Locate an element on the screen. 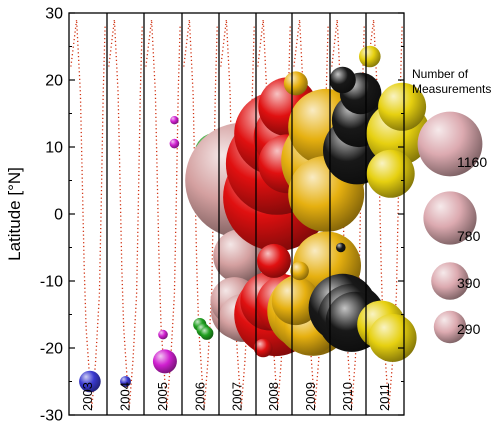  y-tick-label: 20 is located at coordinates (54, 81).